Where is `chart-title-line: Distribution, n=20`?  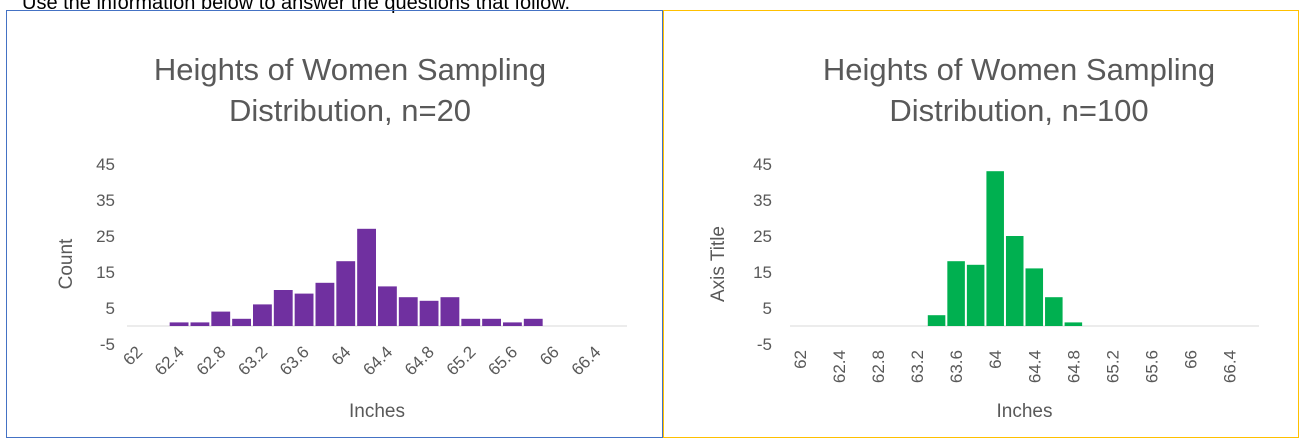 chart-title-line: Distribution, n=20 is located at coordinates (350, 110).